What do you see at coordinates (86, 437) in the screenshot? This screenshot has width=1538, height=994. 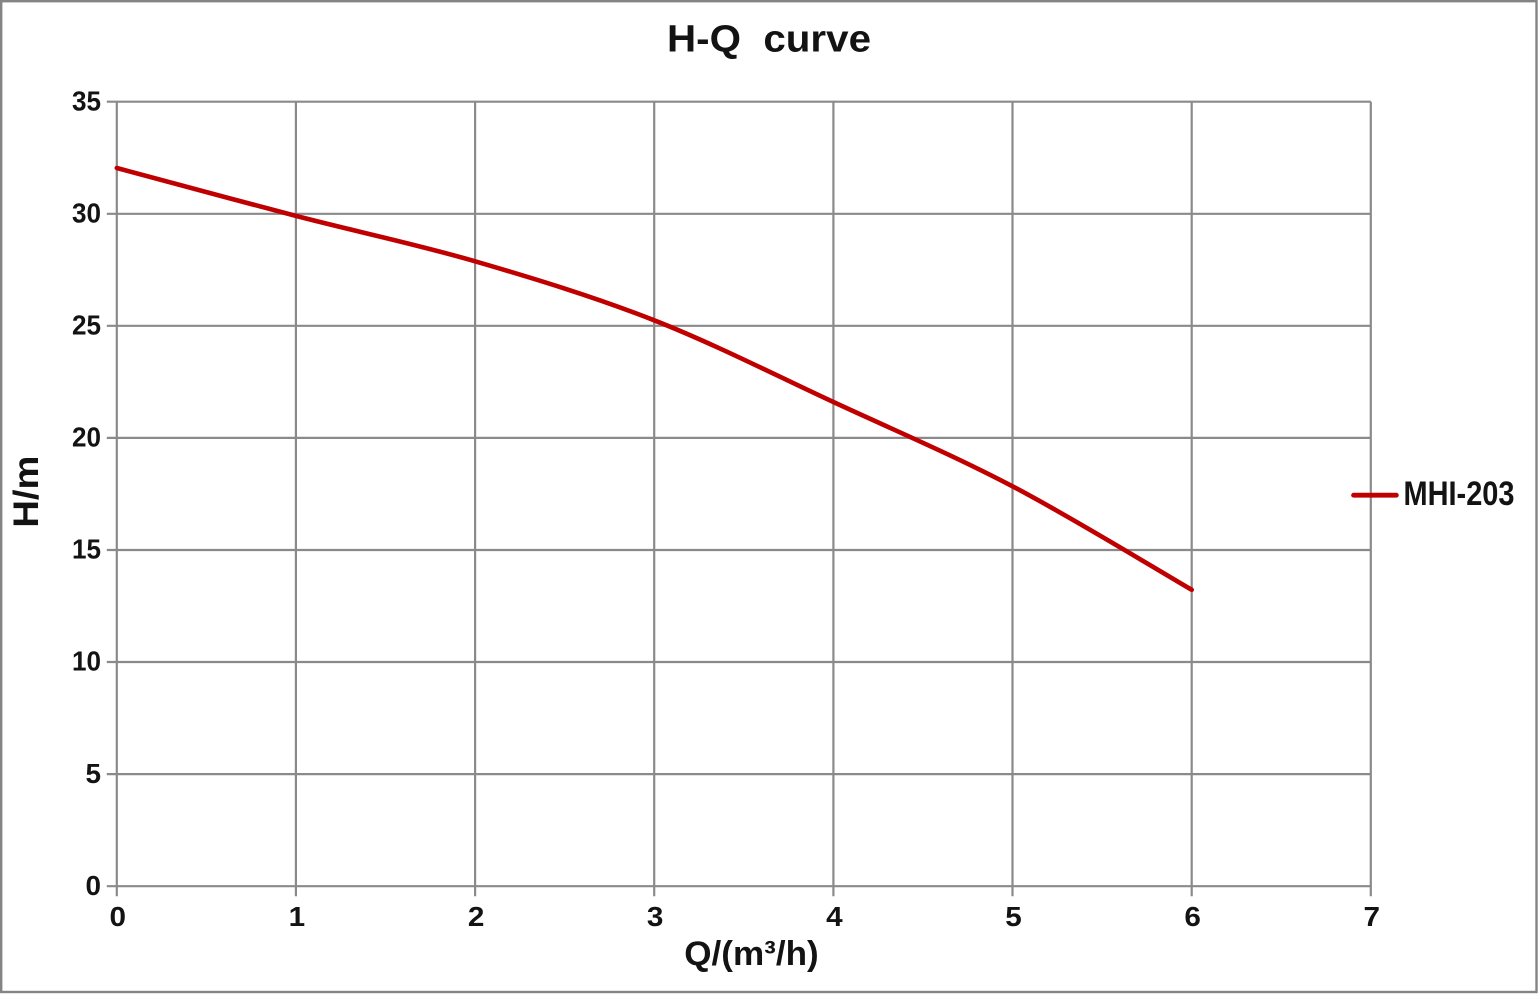 I see `svg-text: 20` at bounding box center [86, 437].